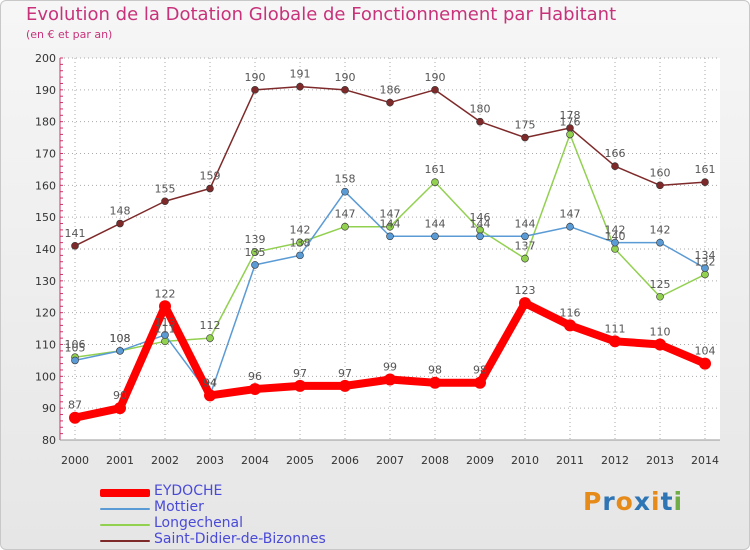 The height and width of the screenshot is (550, 750). Describe the element at coordinates (75, 233) in the screenshot. I see `data-label: 141` at that location.